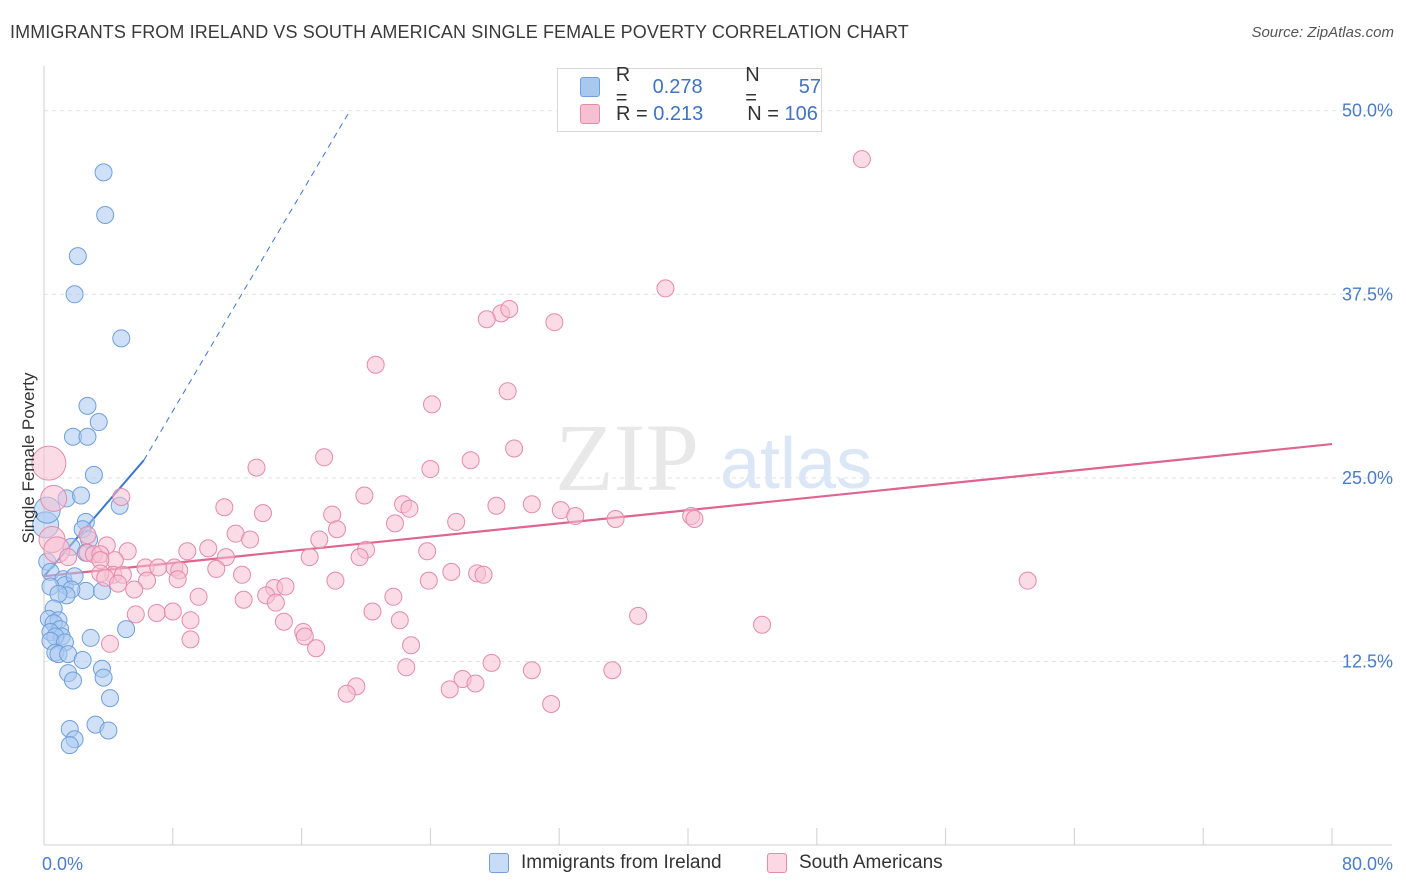 The image size is (1406, 892). I want to click on legend-n-value-ireland: 57, so click(809, 86).